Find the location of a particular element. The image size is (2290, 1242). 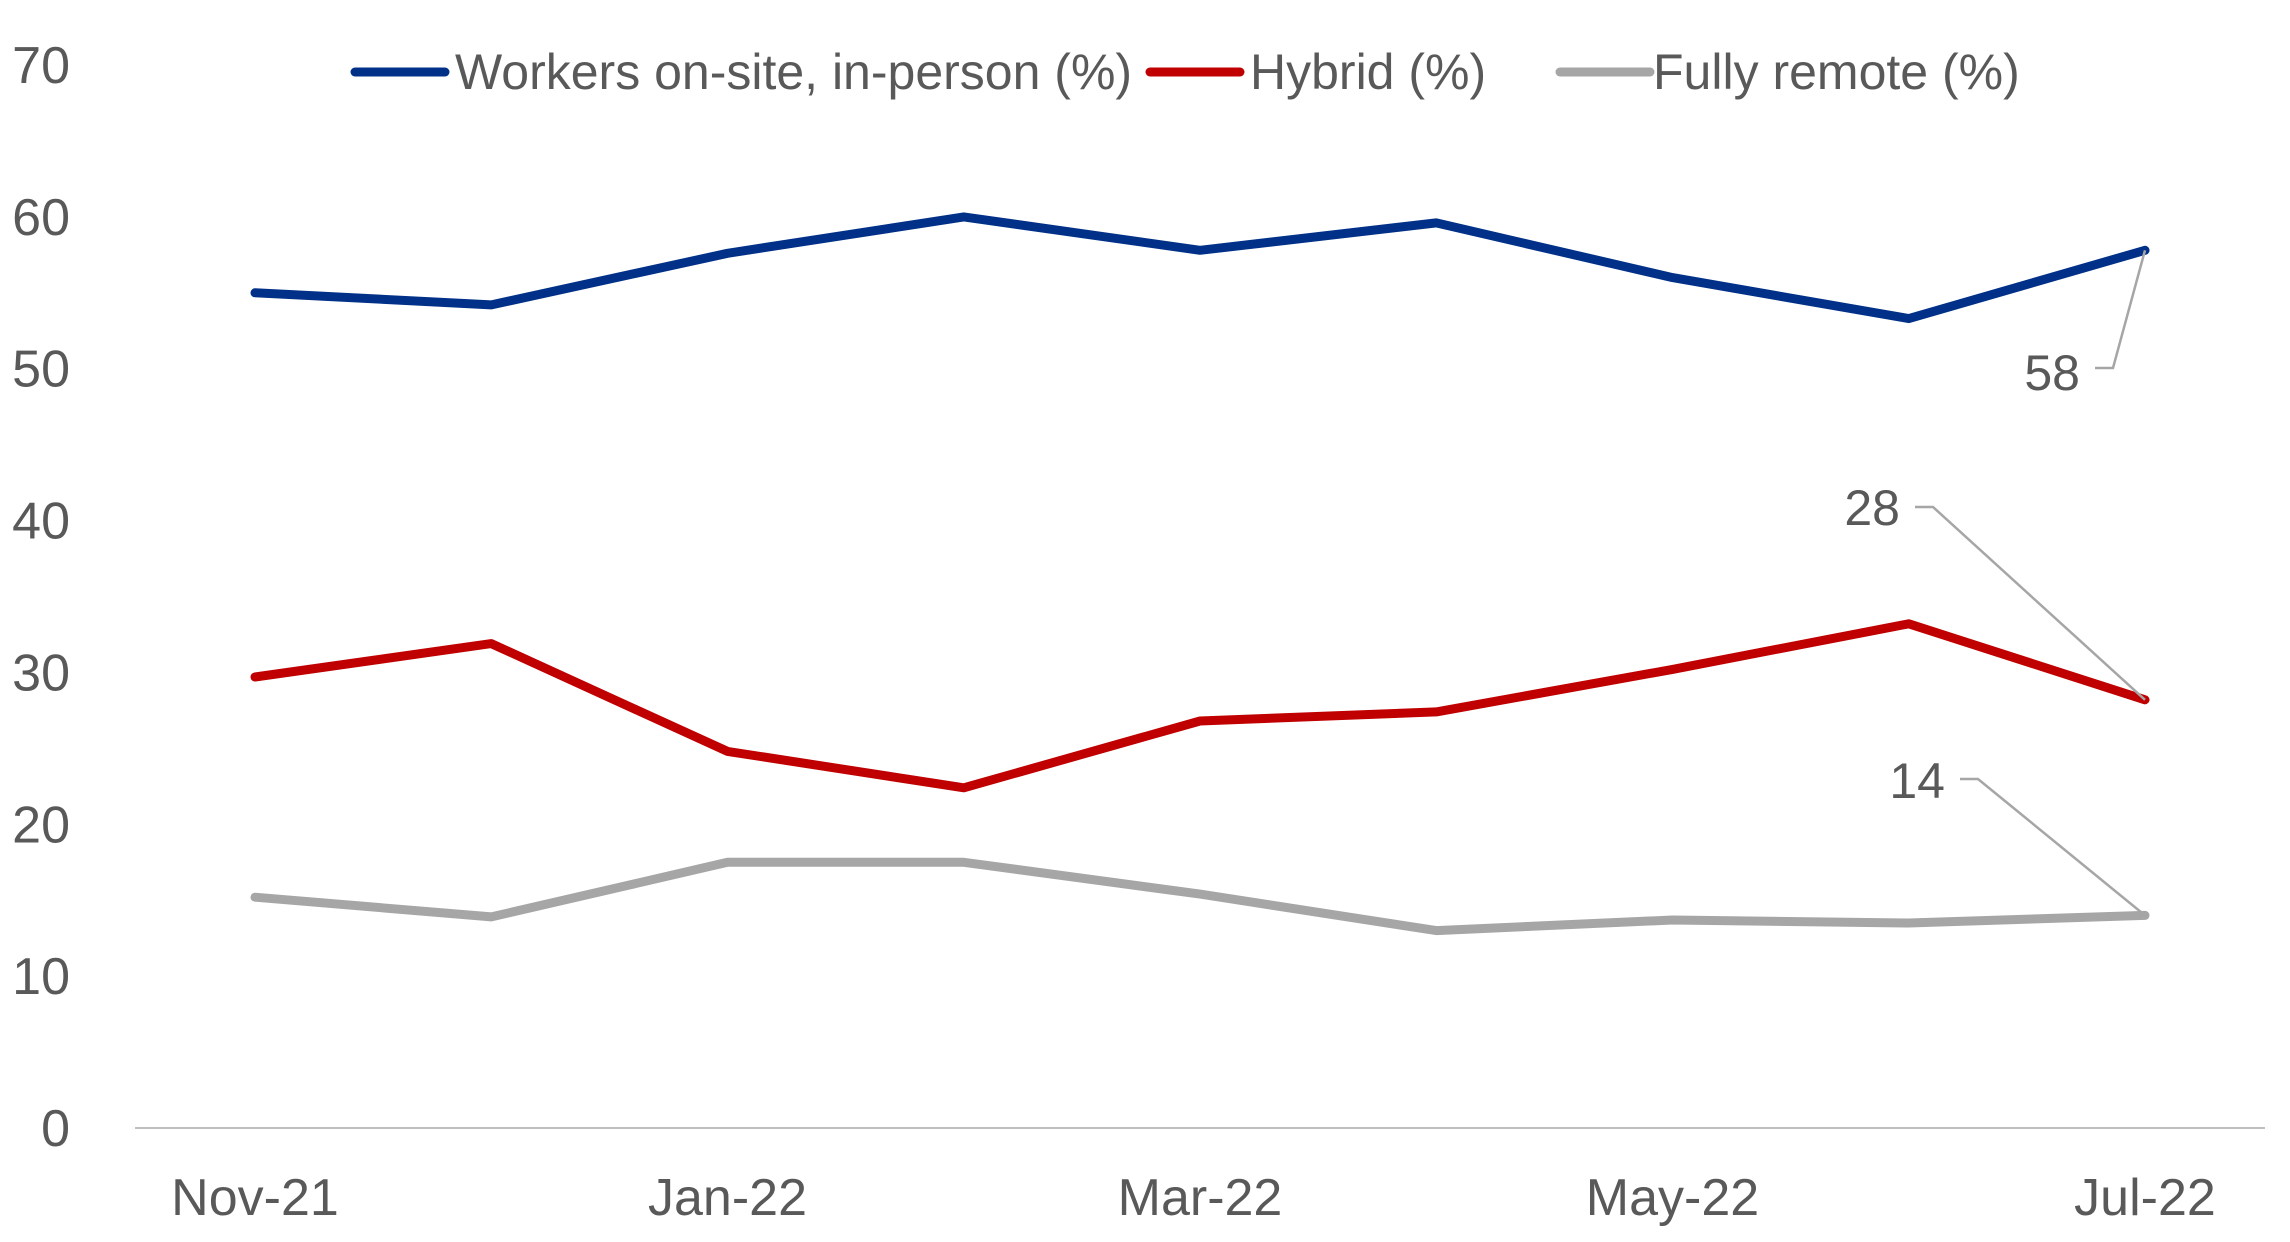

y-tick-label-20: 20 is located at coordinates (41, 825).